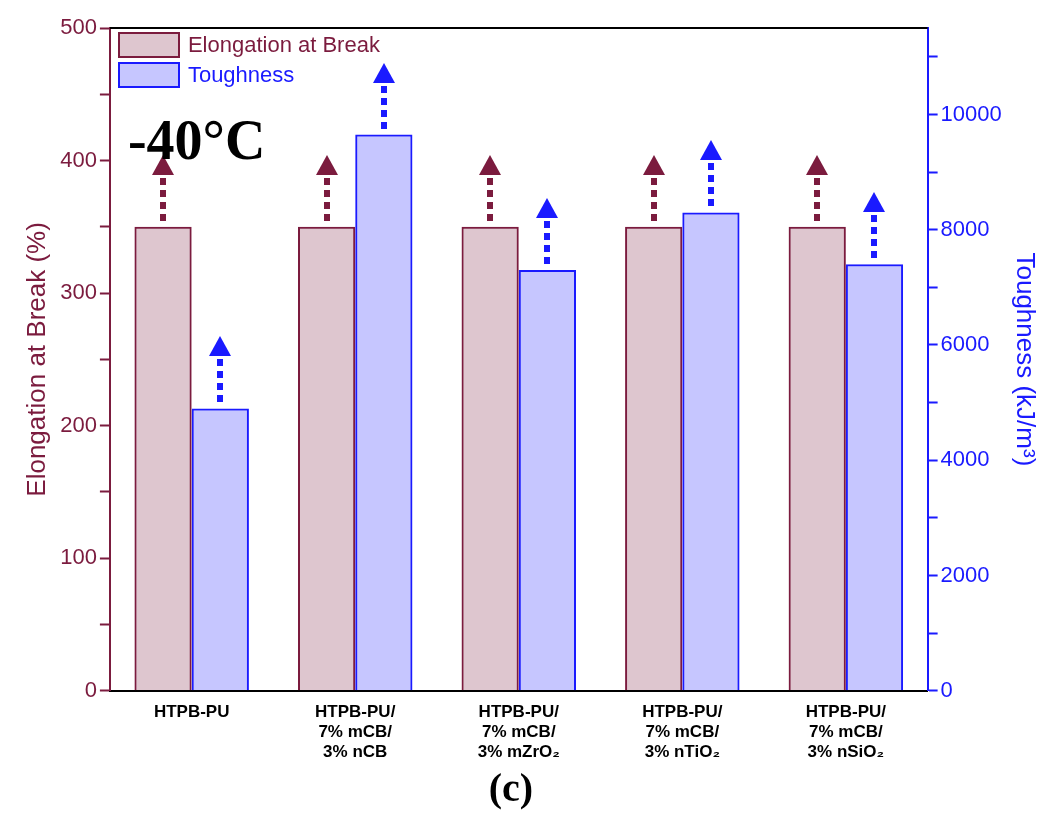  I want to click on annotation: -40°C, so click(196, 140).